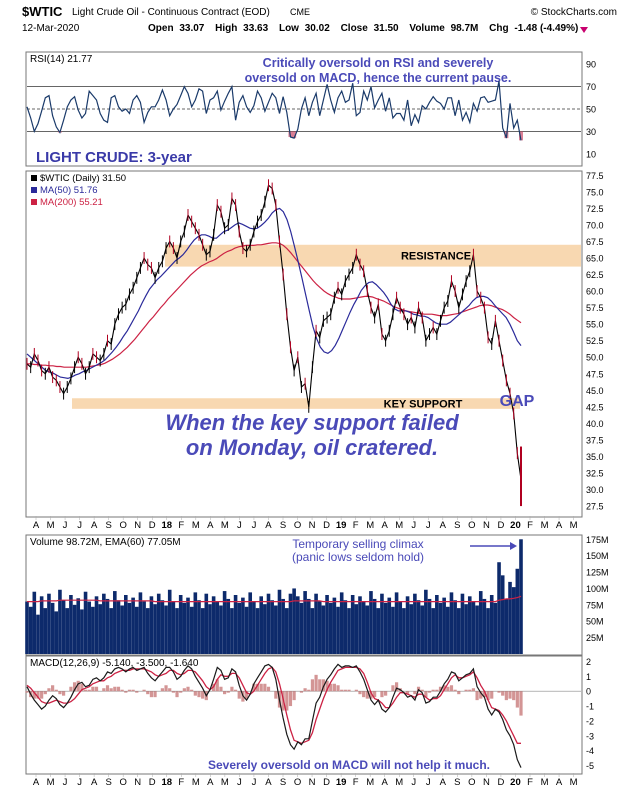  I want to click on signal-line, so click(273, 705).